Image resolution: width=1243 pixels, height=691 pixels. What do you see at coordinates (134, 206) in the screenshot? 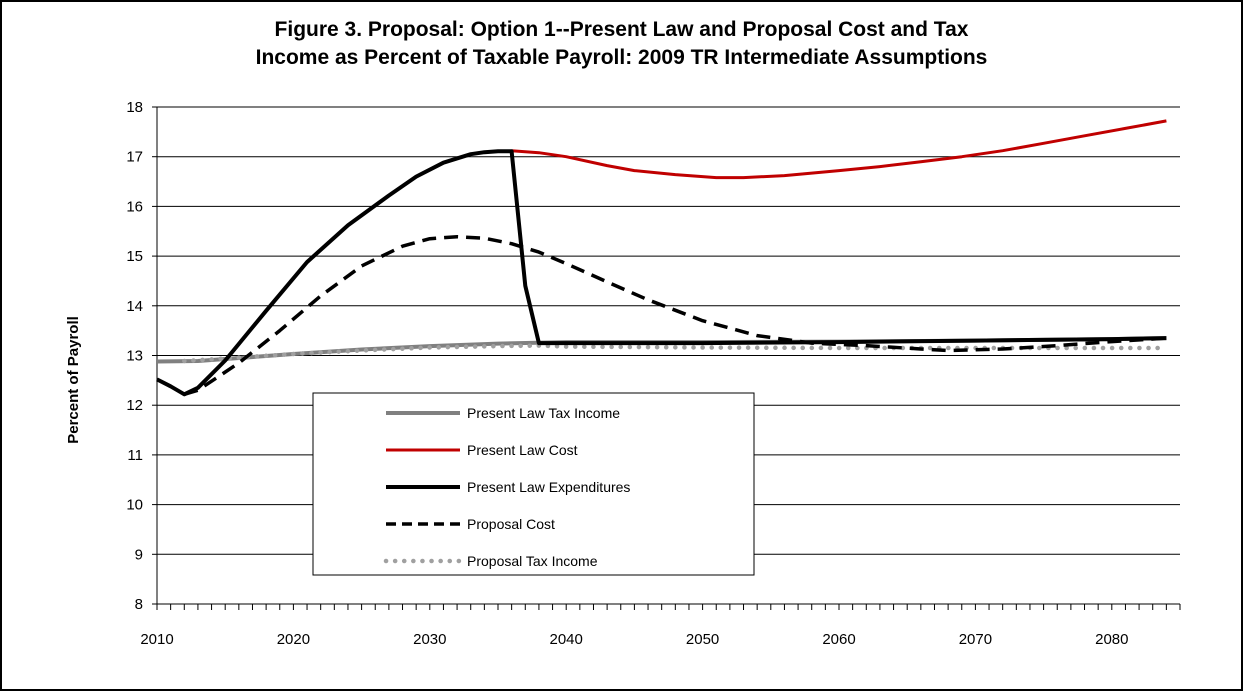
I see `y-tick-label-16: 16` at bounding box center [134, 206].